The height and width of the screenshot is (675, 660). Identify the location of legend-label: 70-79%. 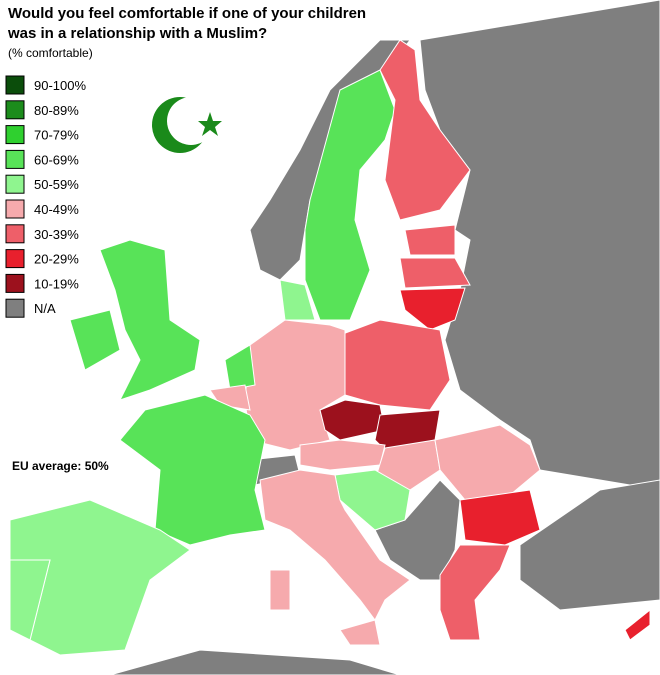
(56, 135).